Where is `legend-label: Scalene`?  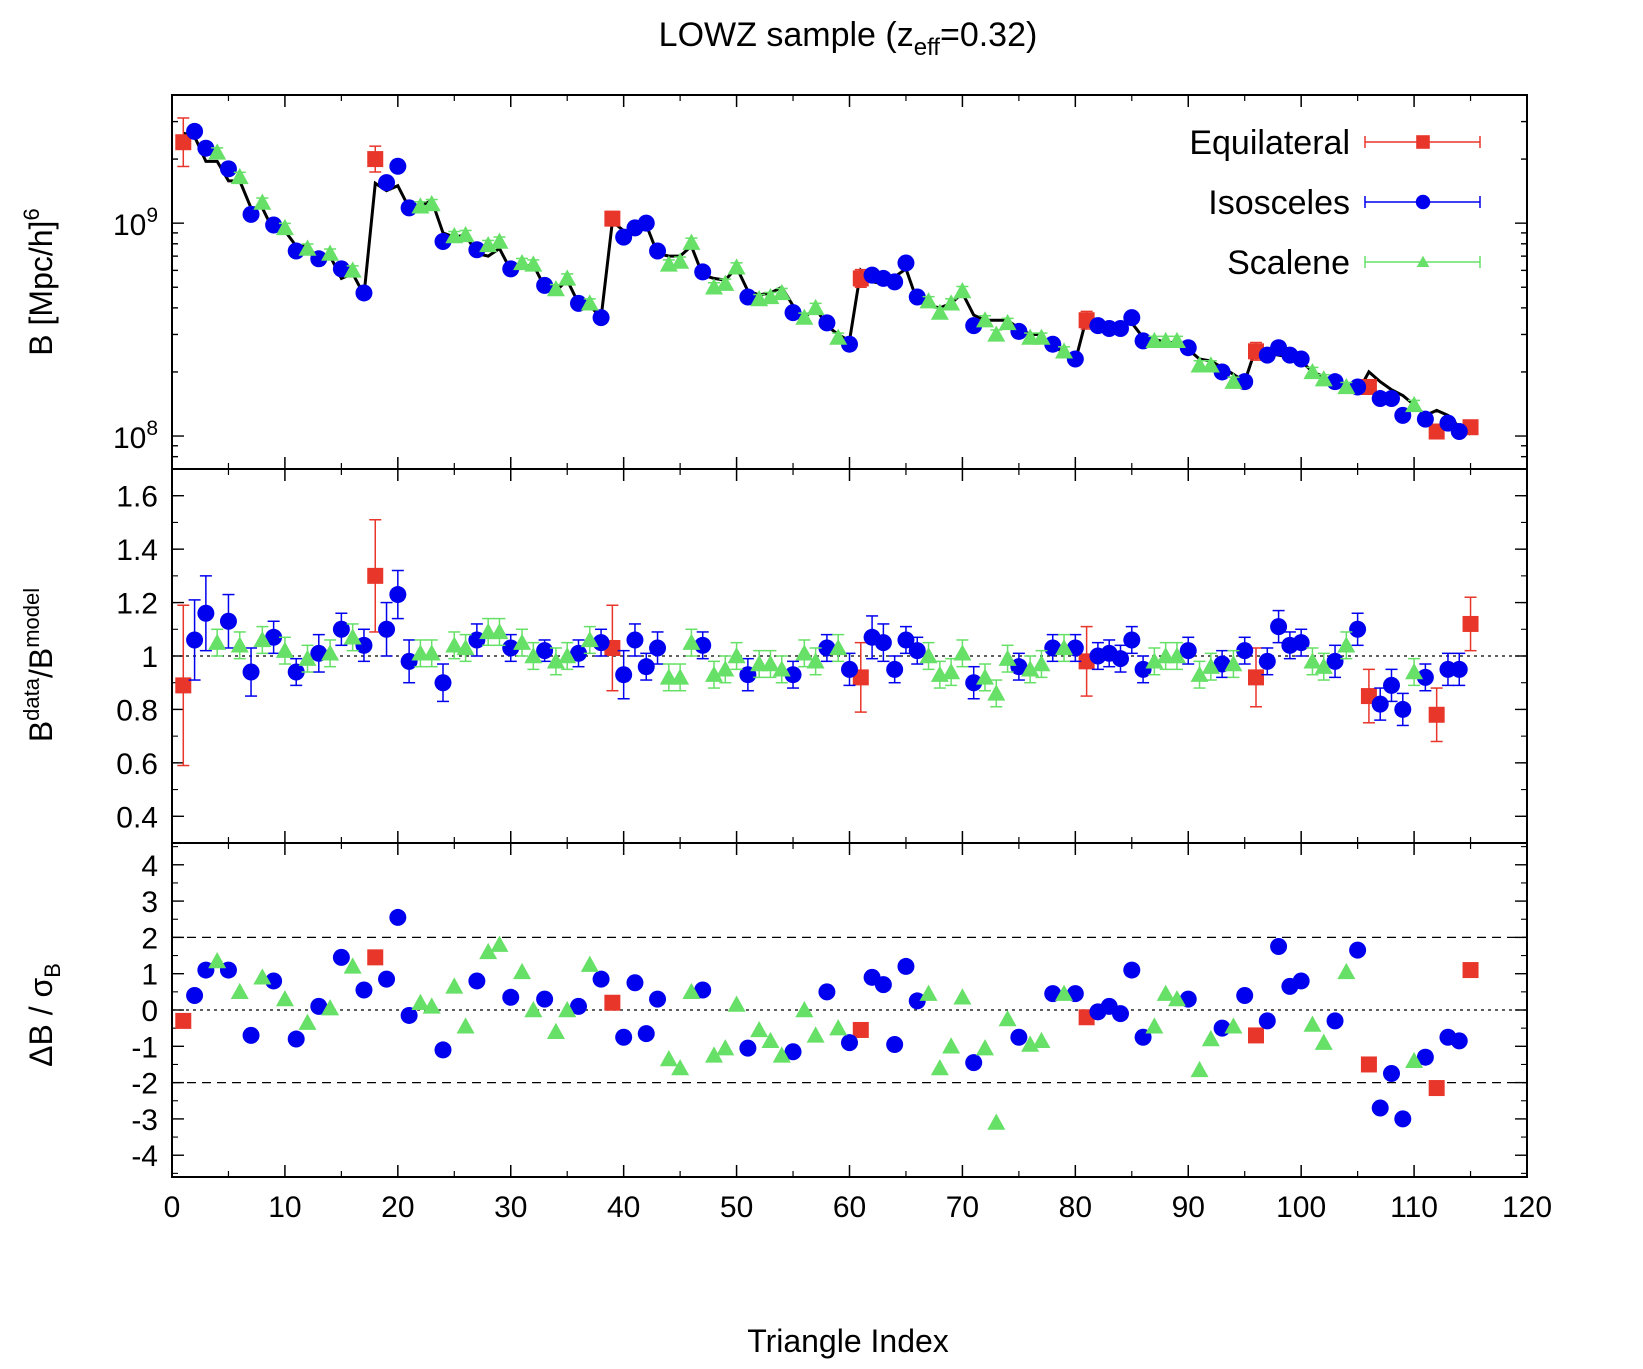 legend-label: Scalene is located at coordinates (1288, 263).